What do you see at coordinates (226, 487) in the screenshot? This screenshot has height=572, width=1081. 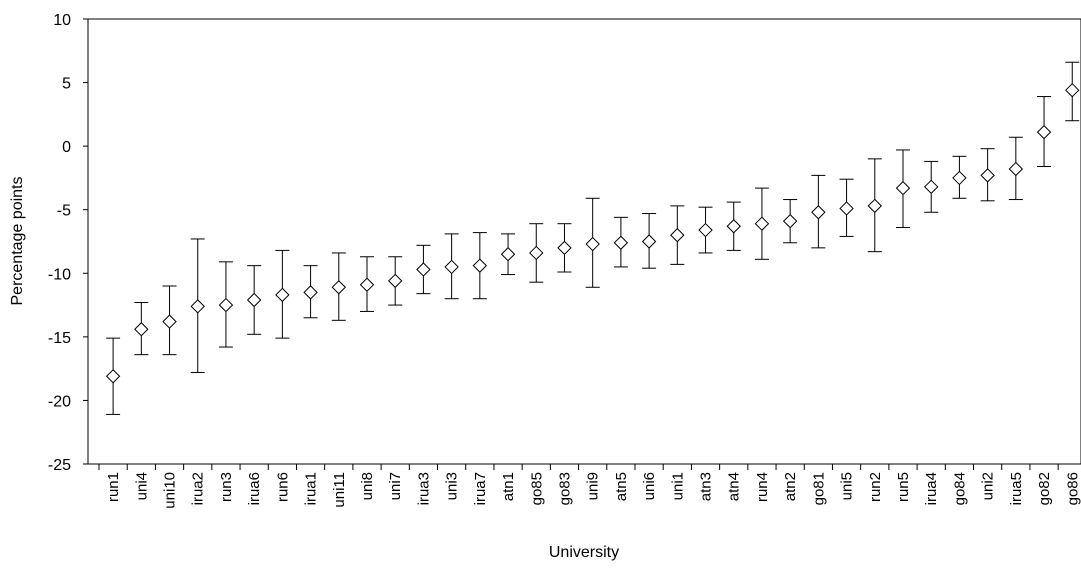 I see `x-tick-label: run3` at bounding box center [226, 487].